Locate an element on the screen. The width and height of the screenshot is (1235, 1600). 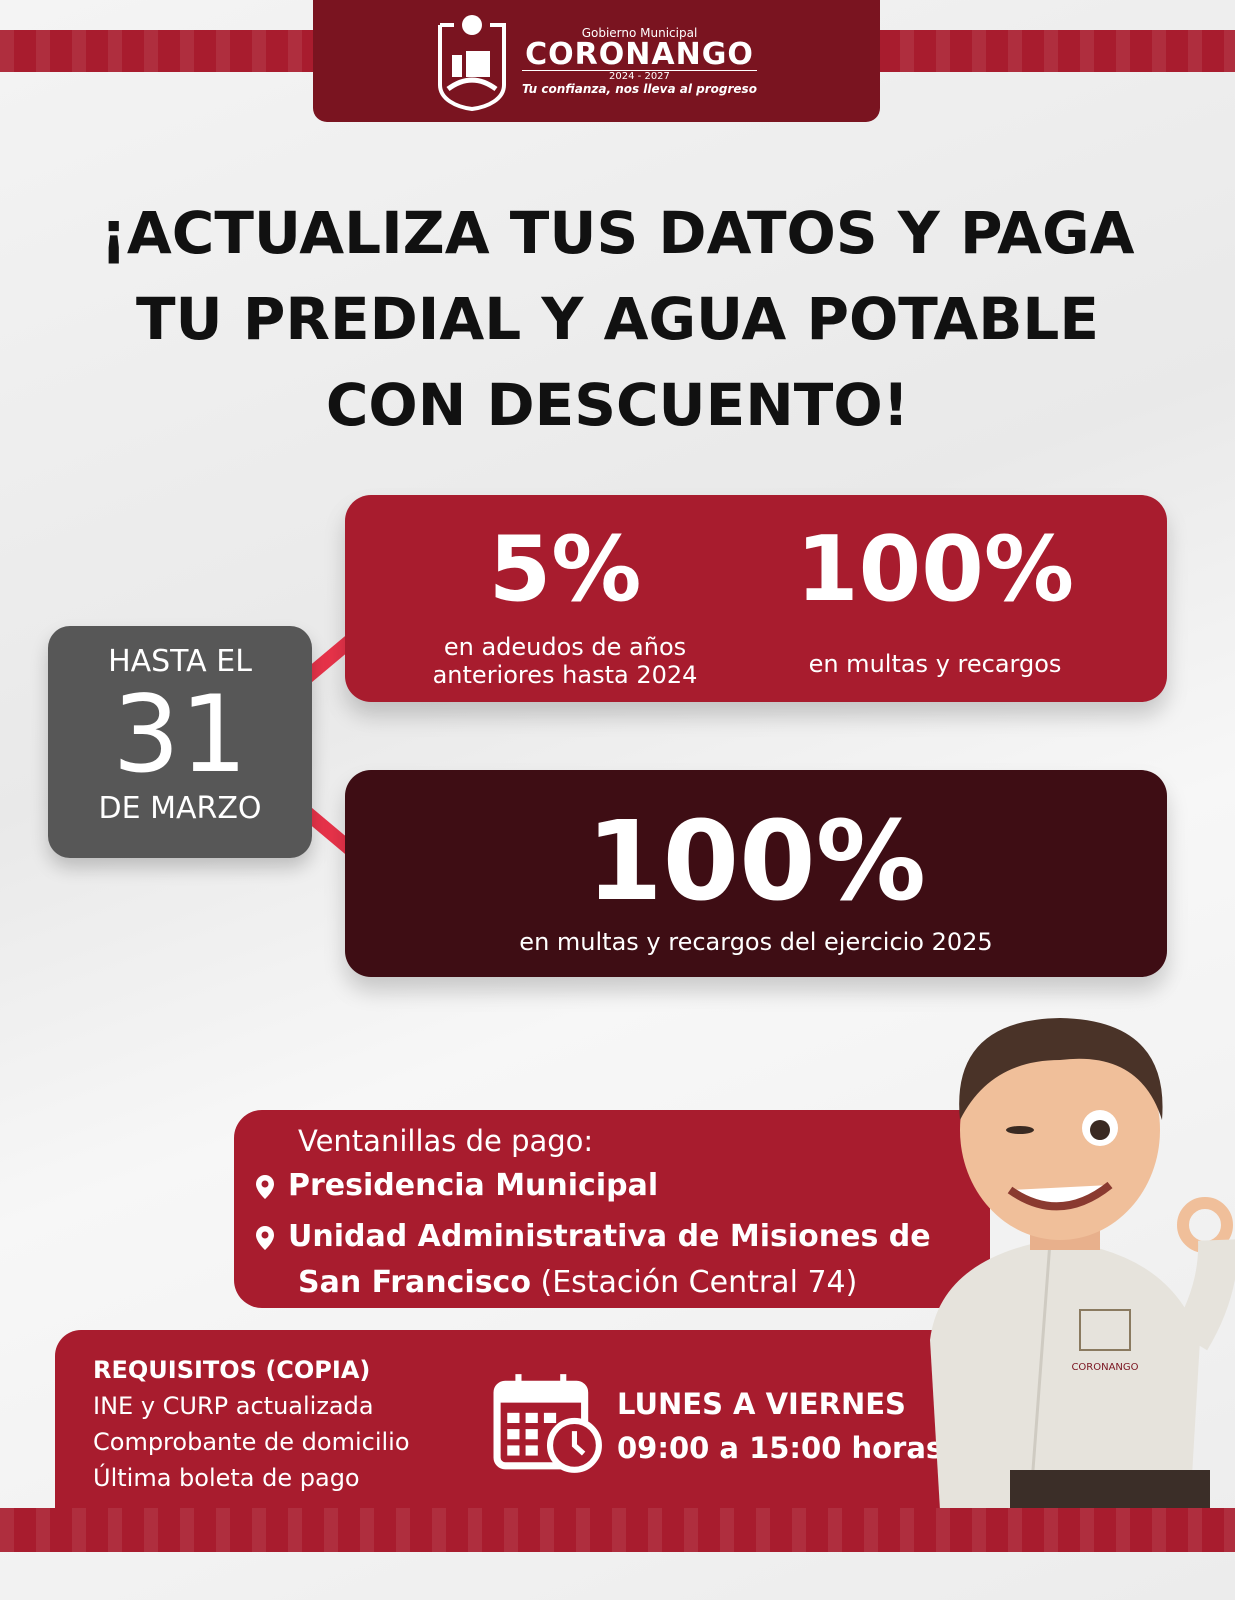
mascot-shirt-logo: CORONANGO is located at coordinates (1104, 1367).